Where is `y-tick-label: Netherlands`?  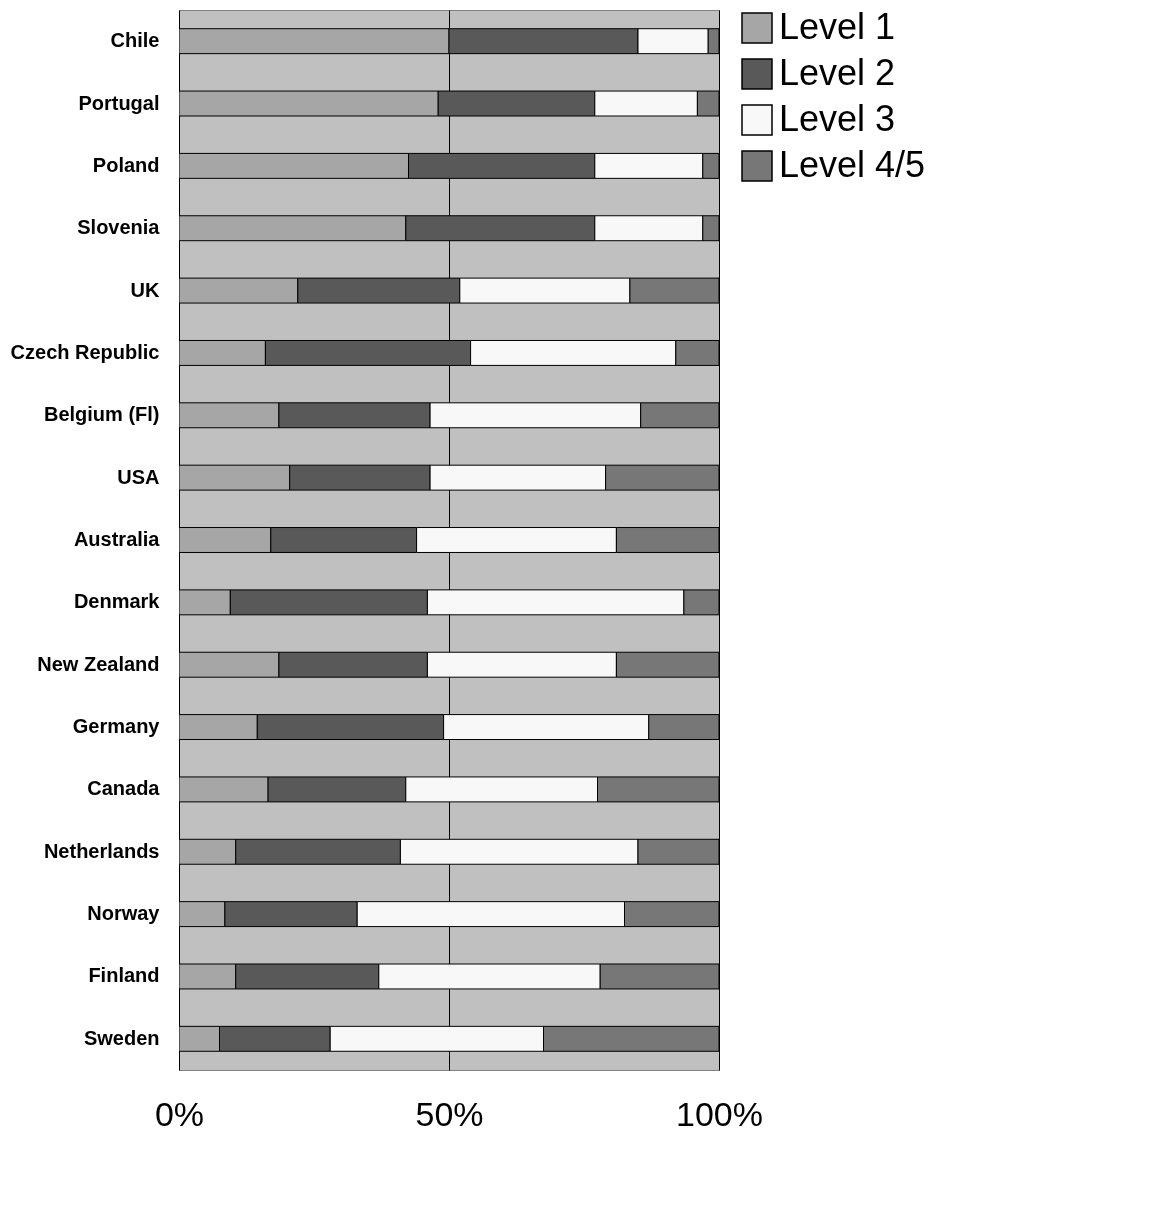
y-tick-label: Netherlands is located at coordinates (101, 850).